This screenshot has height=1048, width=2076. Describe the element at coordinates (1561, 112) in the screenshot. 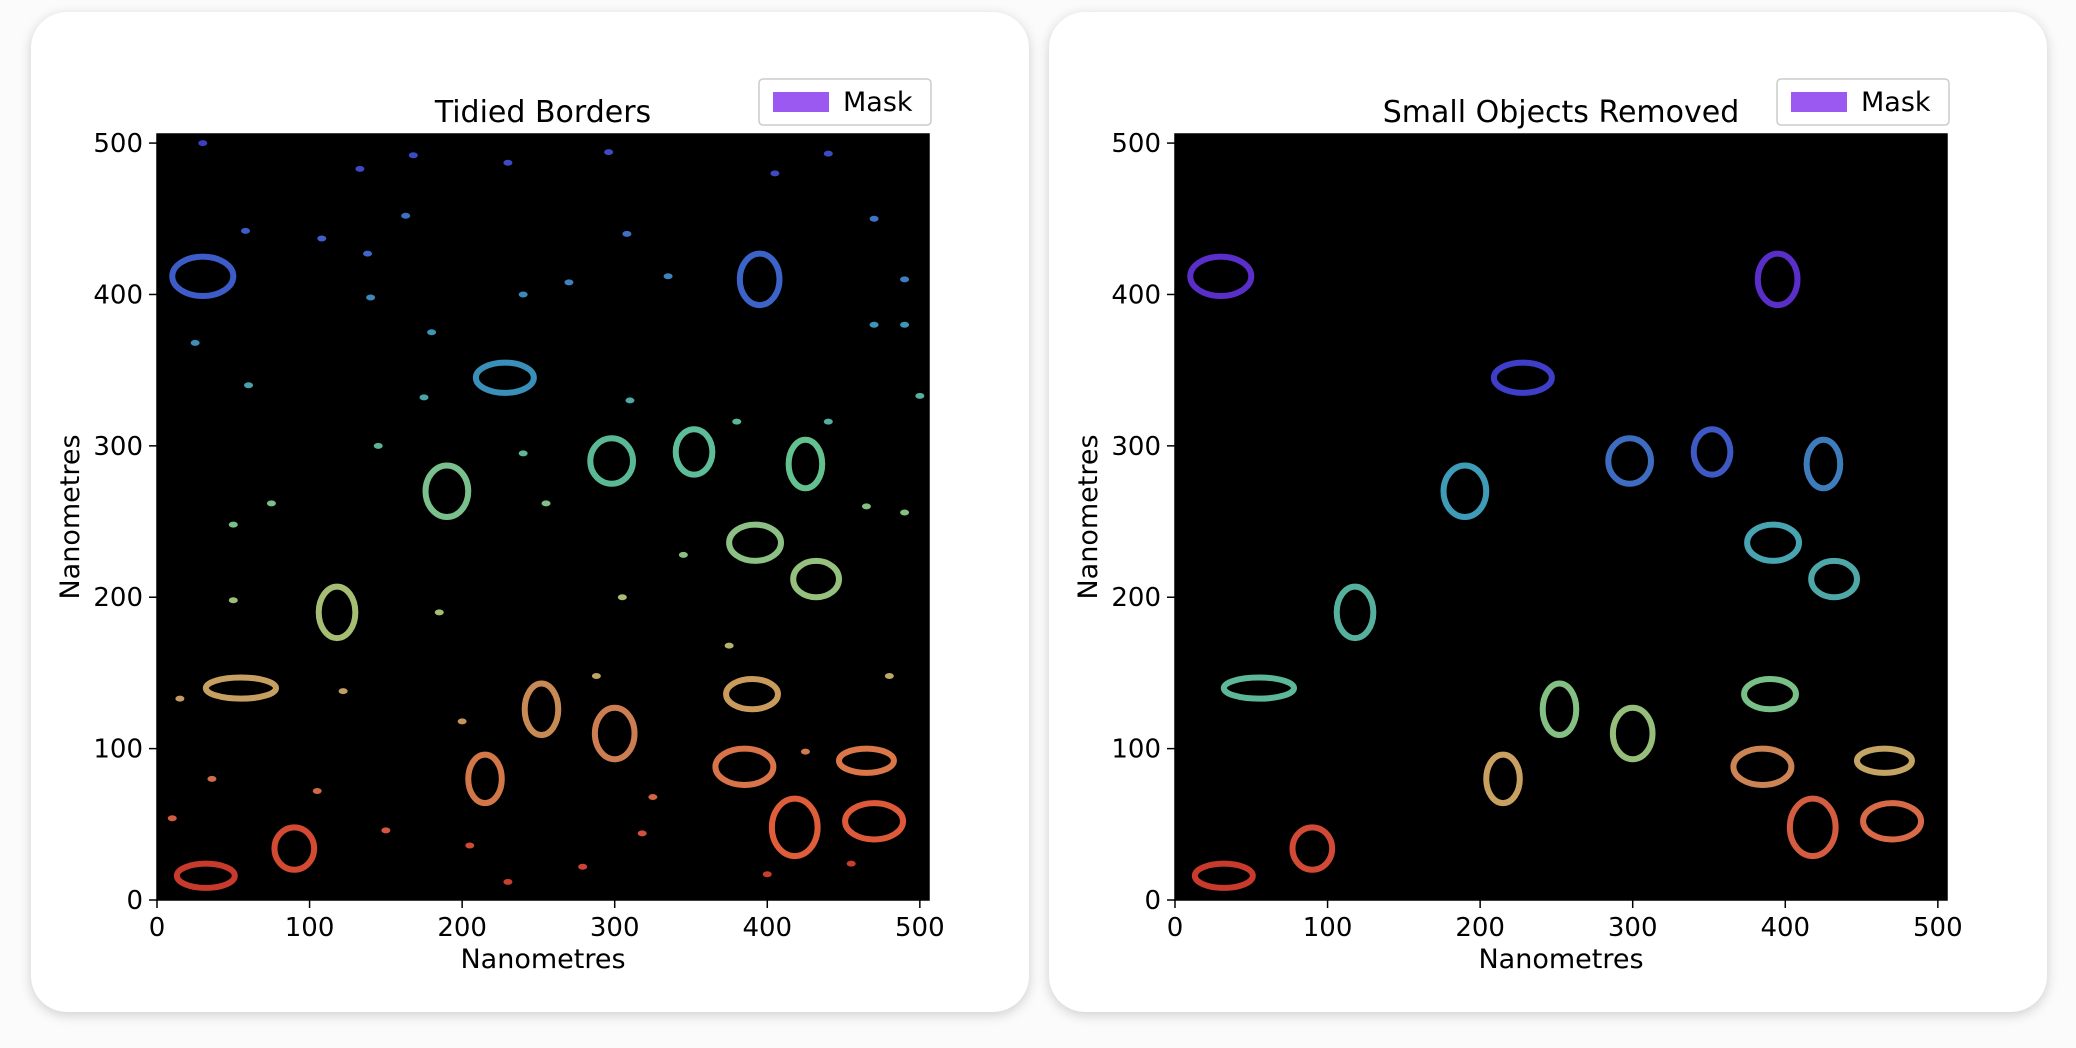

I see `chart-title: Small Objects Removed` at that location.